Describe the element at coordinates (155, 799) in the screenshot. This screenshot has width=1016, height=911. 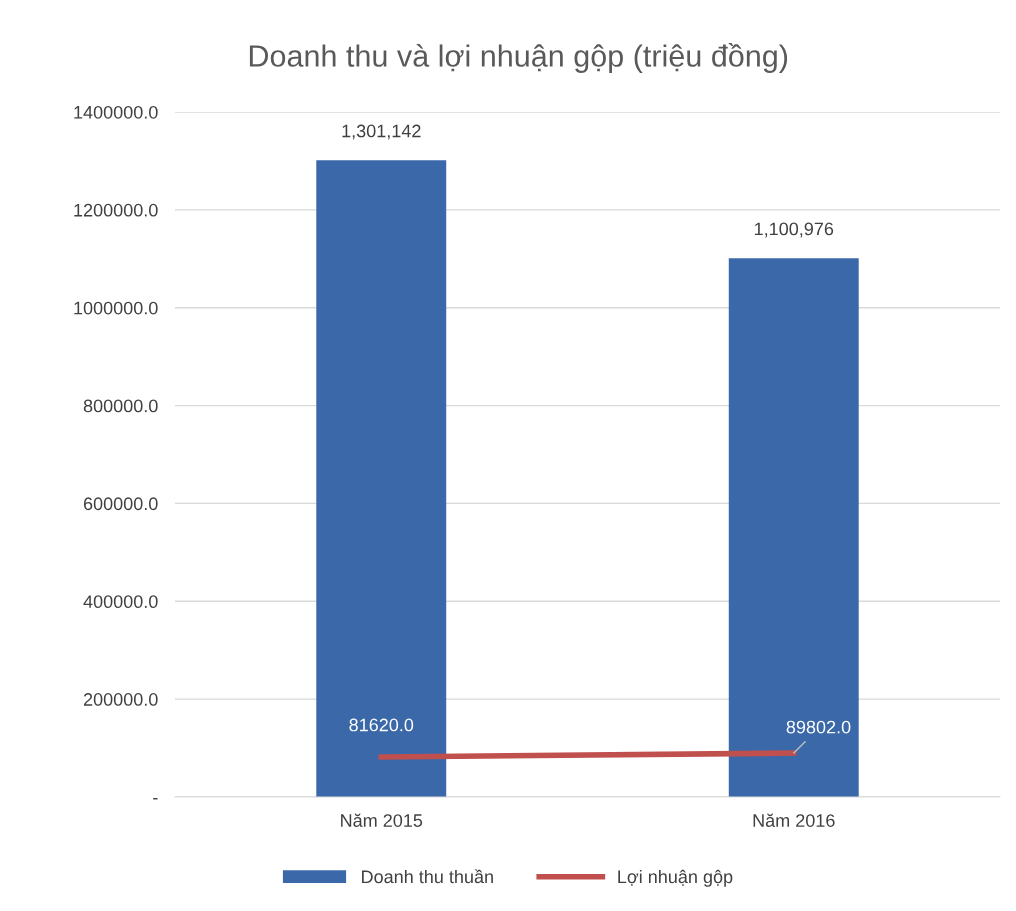
I see `y-tick-label: -` at that location.